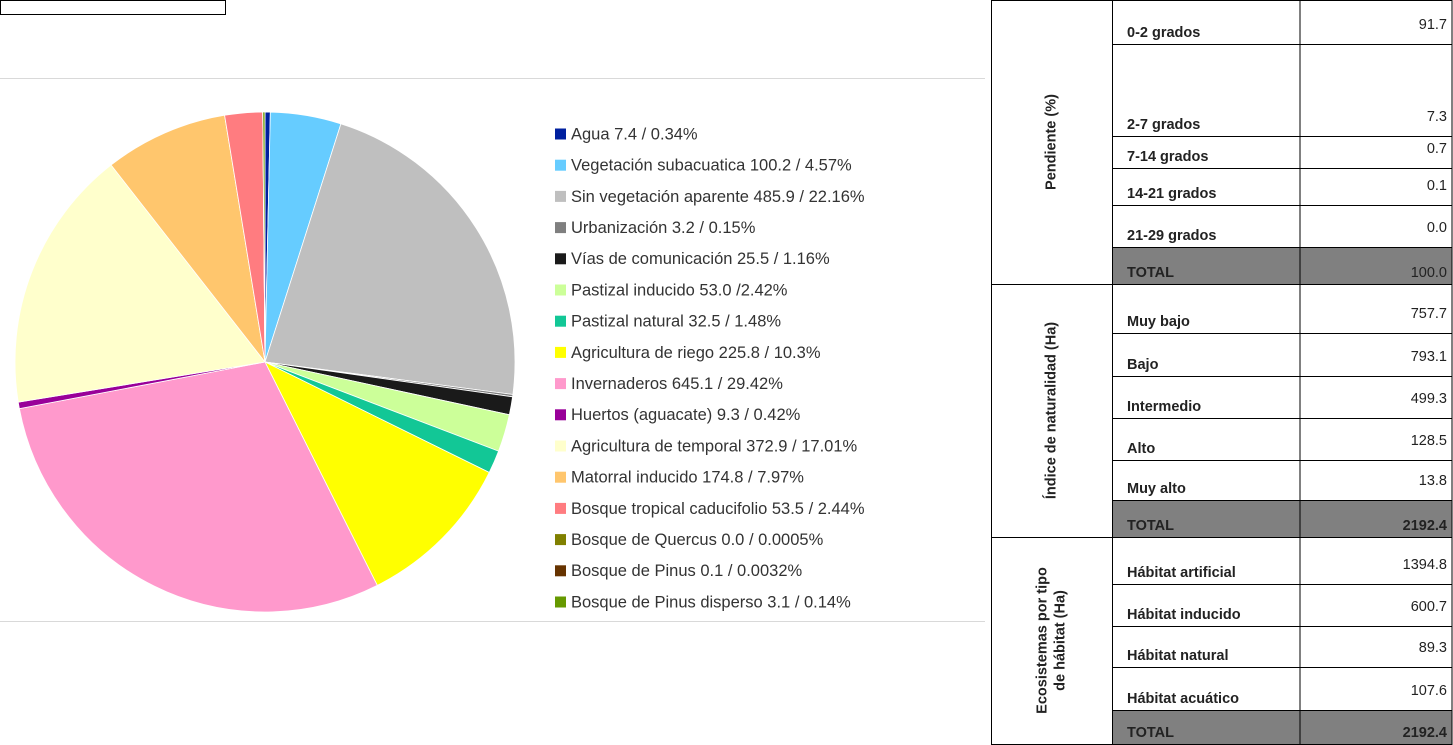 The width and height of the screenshot is (1453, 745). What do you see at coordinates (634, 134) in the screenshot?
I see `legend-label: Agua 7.4 / 0.34%` at bounding box center [634, 134].